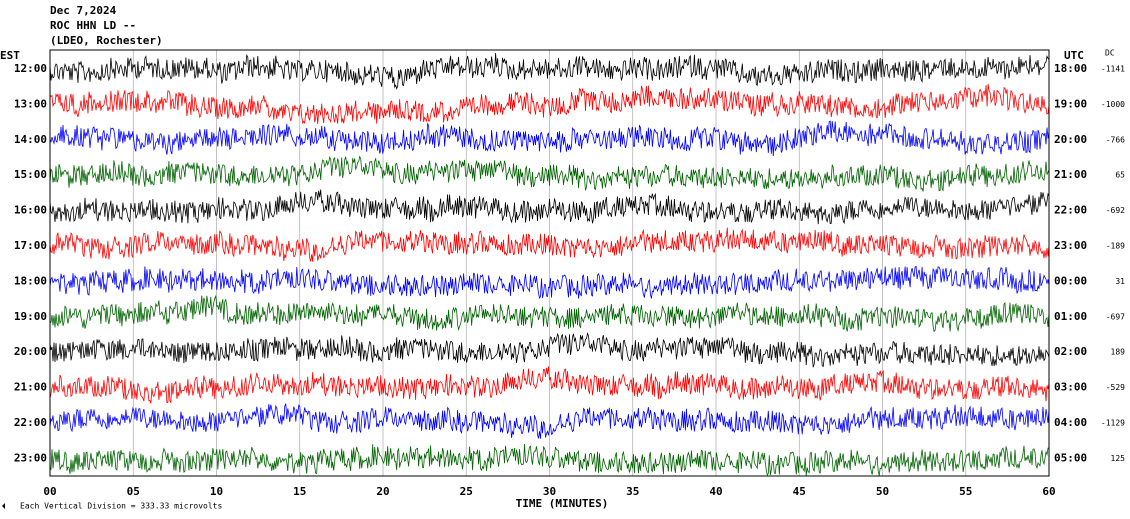  Describe the element at coordinates (30, 245) in the screenshot. I see `left-hour-label: 17:00` at that location.